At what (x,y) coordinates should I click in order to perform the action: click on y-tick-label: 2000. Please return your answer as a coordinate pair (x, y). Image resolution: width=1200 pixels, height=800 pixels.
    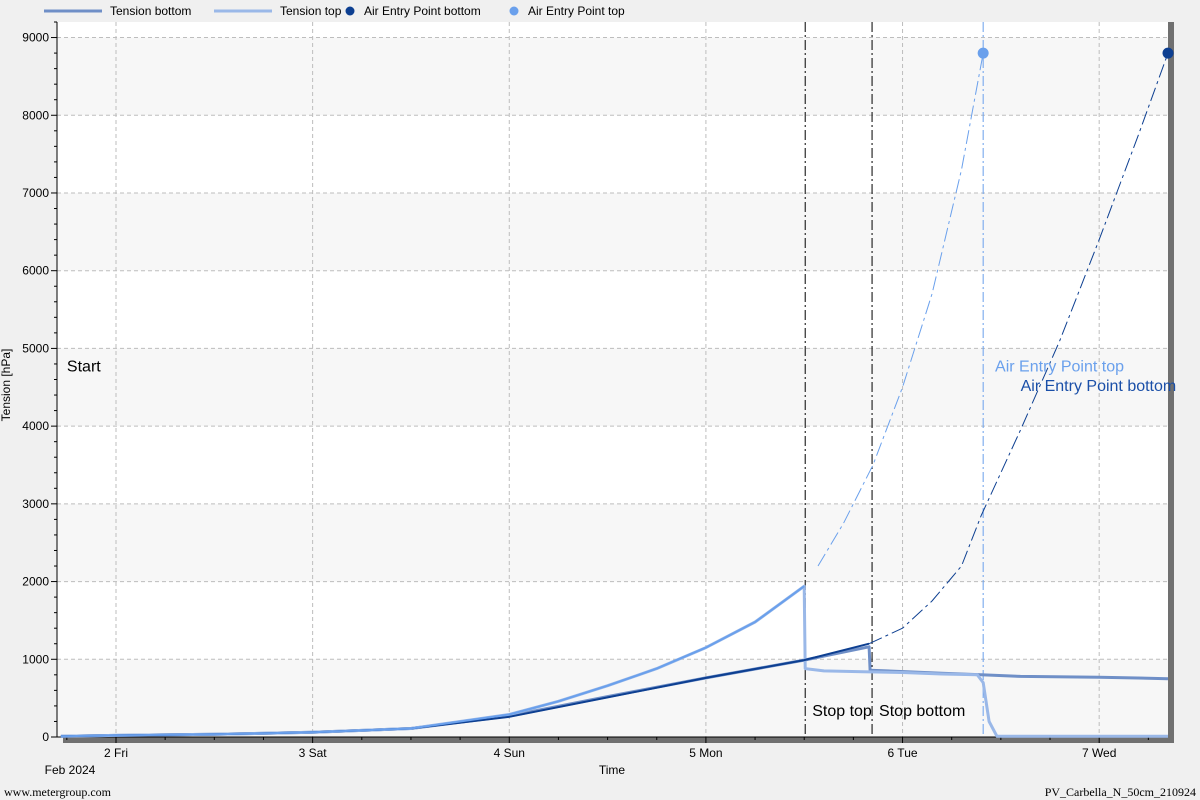
    Looking at the image, I should click on (35, 582).